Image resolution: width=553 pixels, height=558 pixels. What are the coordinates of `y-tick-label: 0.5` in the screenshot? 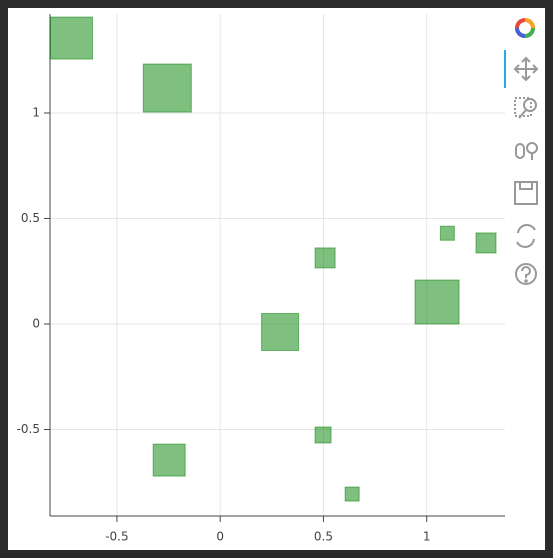 It's located at (30, 218).